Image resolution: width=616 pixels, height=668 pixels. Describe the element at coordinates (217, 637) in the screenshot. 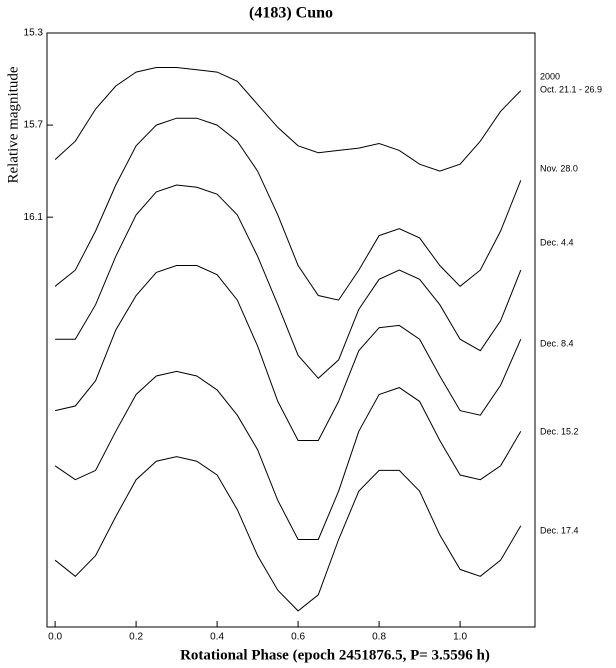

I see `x-tick-label: 0.4` at that location.